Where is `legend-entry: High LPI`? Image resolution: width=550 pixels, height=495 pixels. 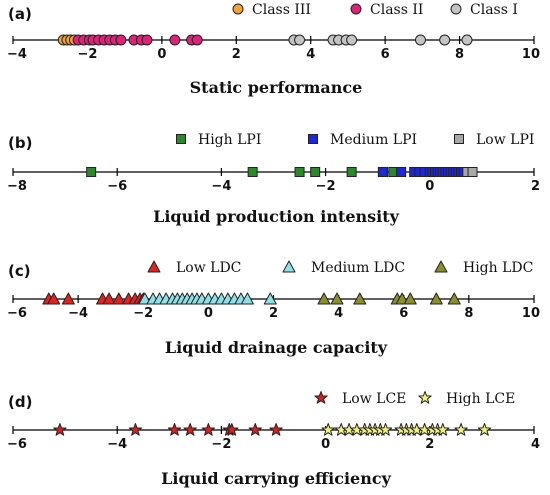
legend-entry: High LPI is located at coordinates (218, 140).